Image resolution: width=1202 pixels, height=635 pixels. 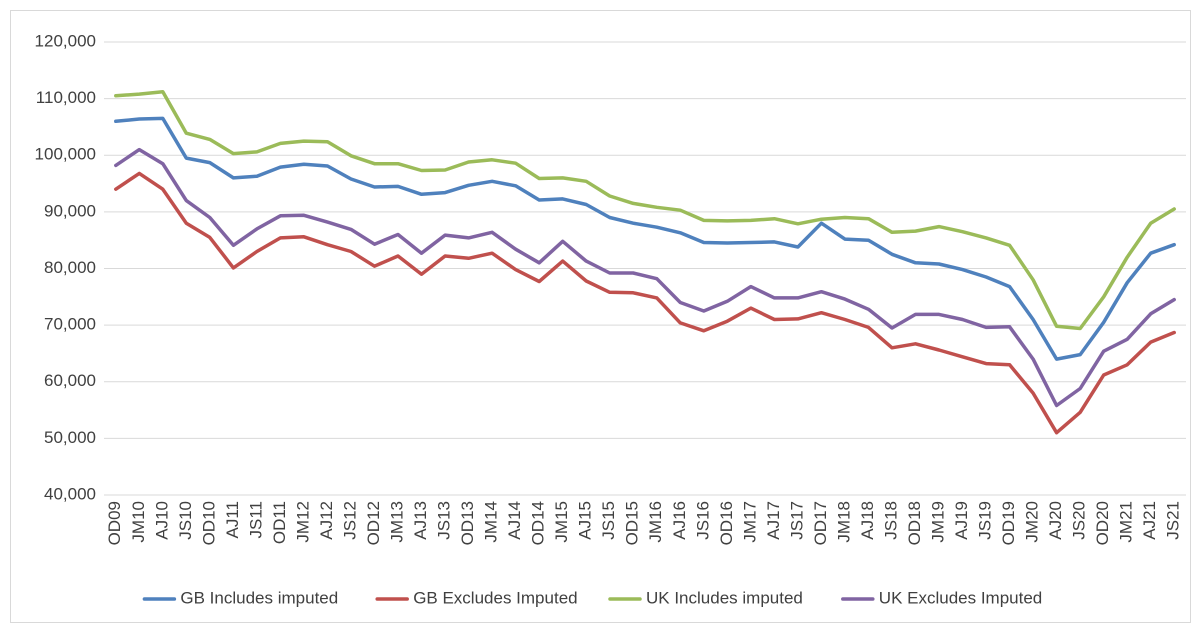 What do you see at coordinates (232, 520) in the screenshot?
I see `x-tick-label: AJ11` at bounding box center [232, 520].